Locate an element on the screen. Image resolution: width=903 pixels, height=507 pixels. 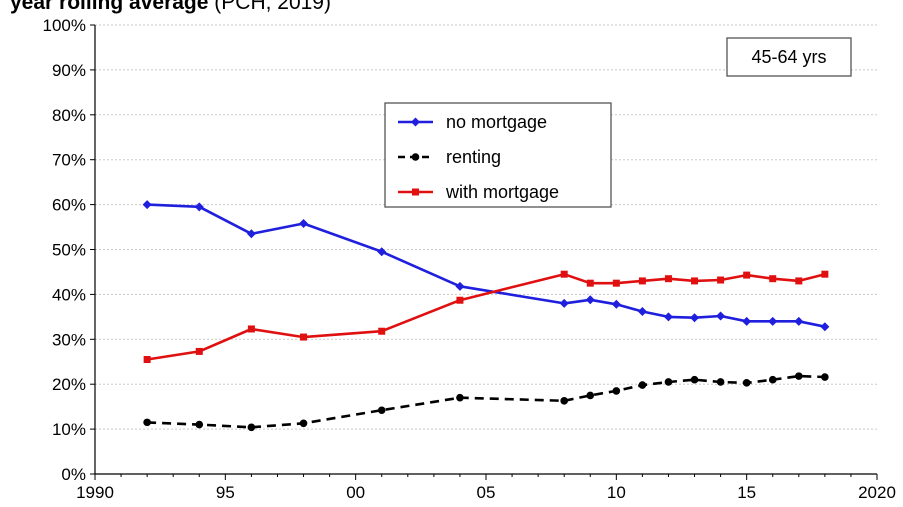
y-tick-label: 20% is located at coordinates (69, 384).